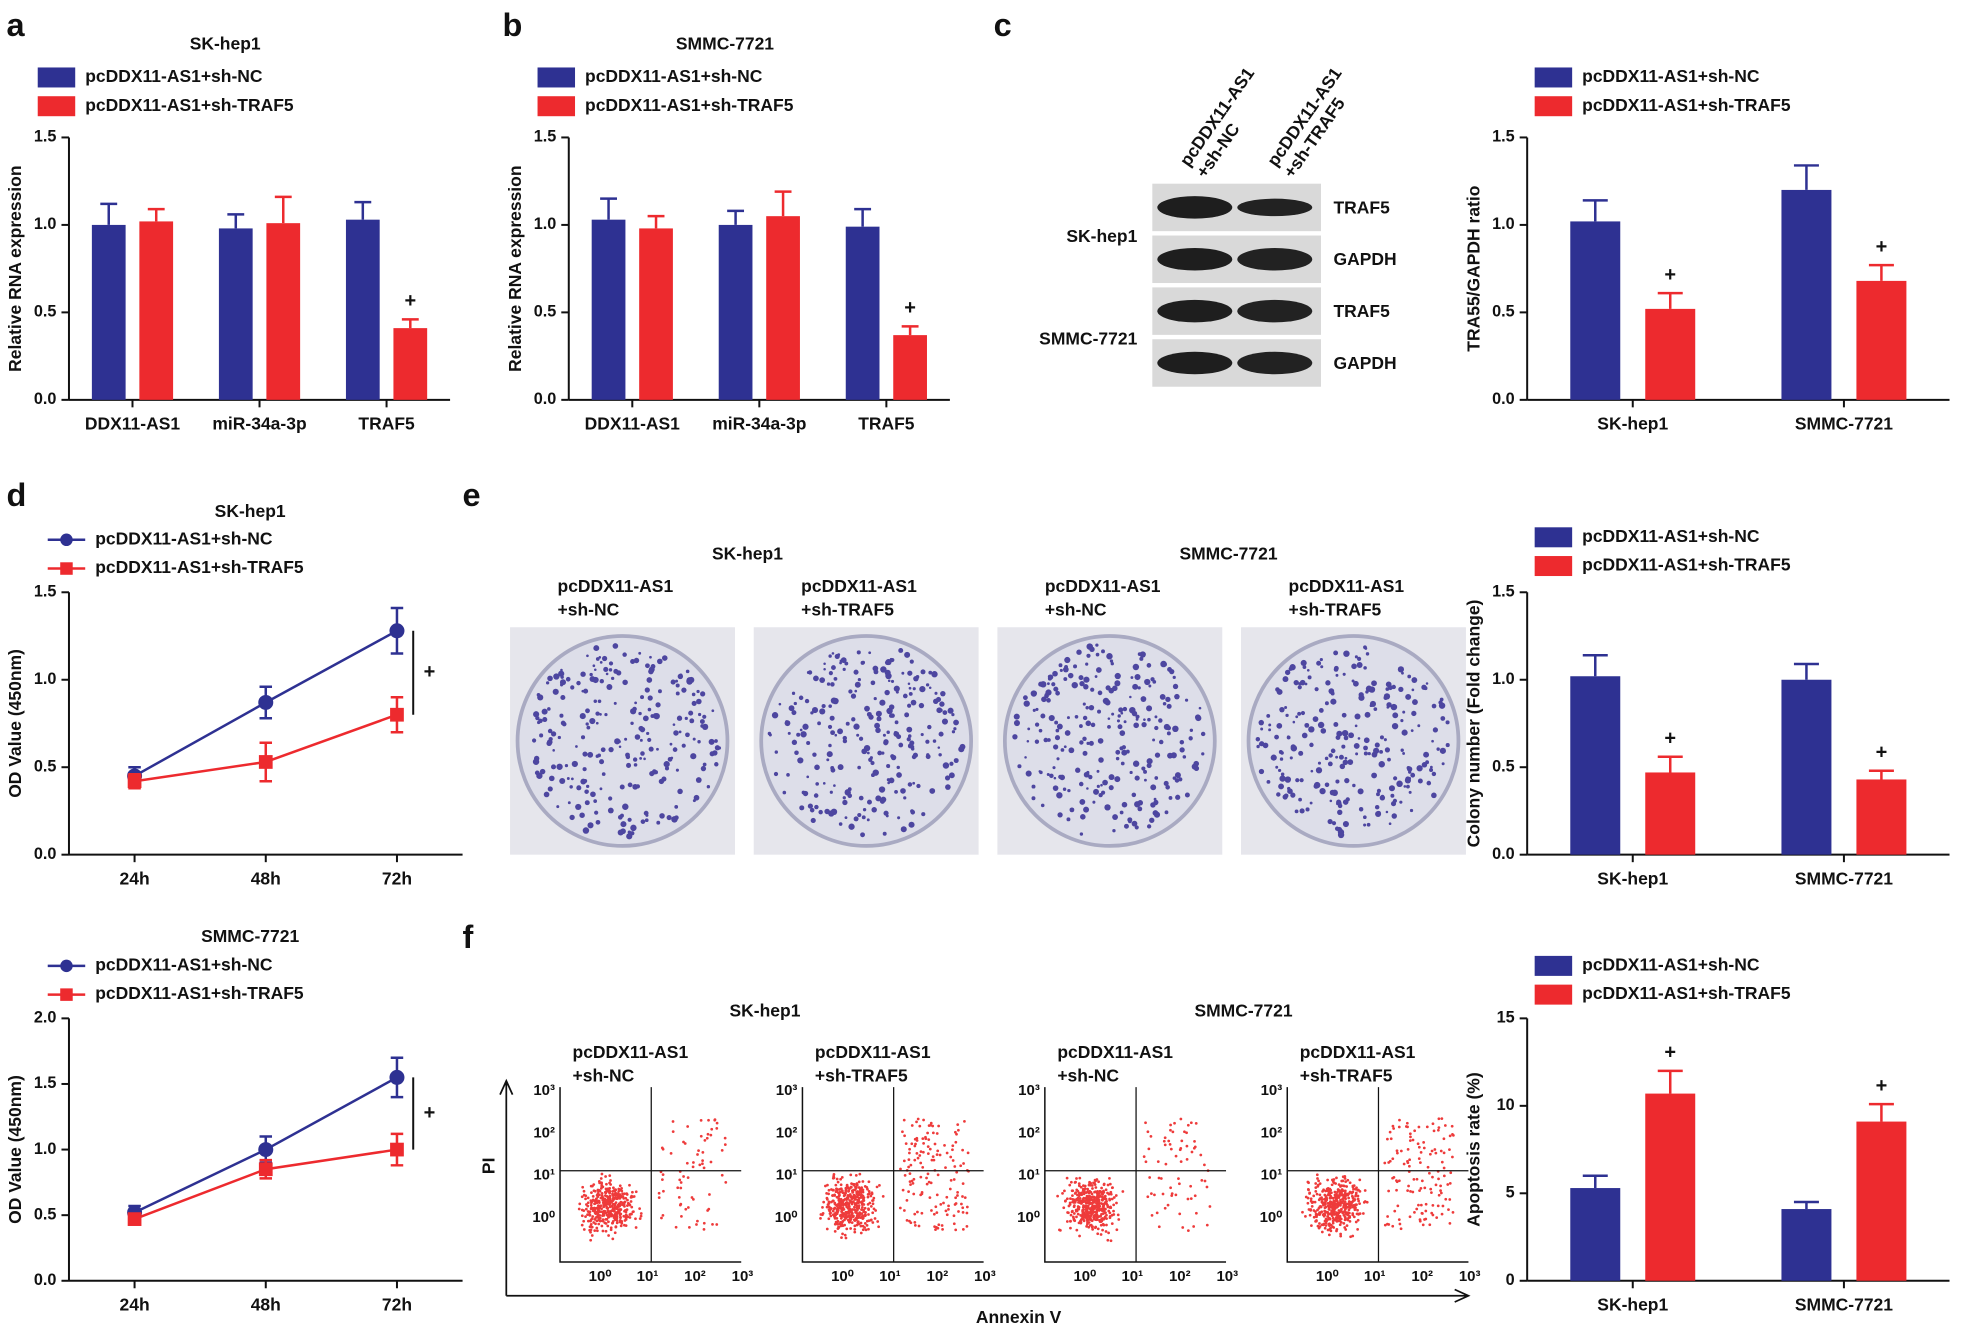 This screenshot has height=1332, width=1961. I want to click on error-bar, so click(608, 208).